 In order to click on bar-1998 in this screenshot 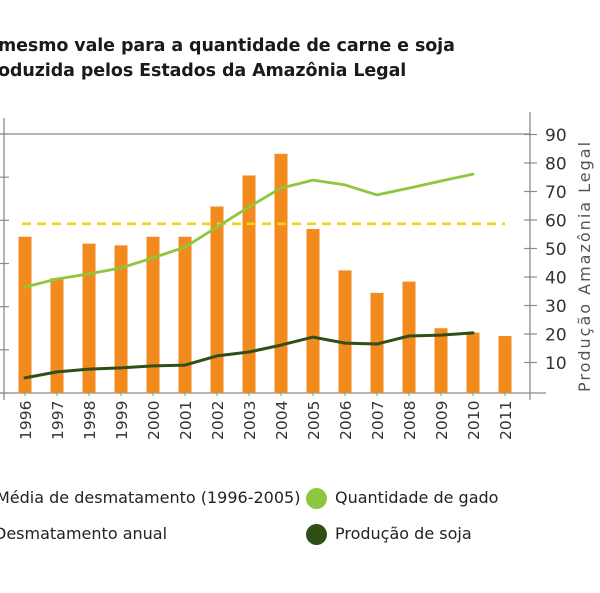, I will do `click(89, 318)`.